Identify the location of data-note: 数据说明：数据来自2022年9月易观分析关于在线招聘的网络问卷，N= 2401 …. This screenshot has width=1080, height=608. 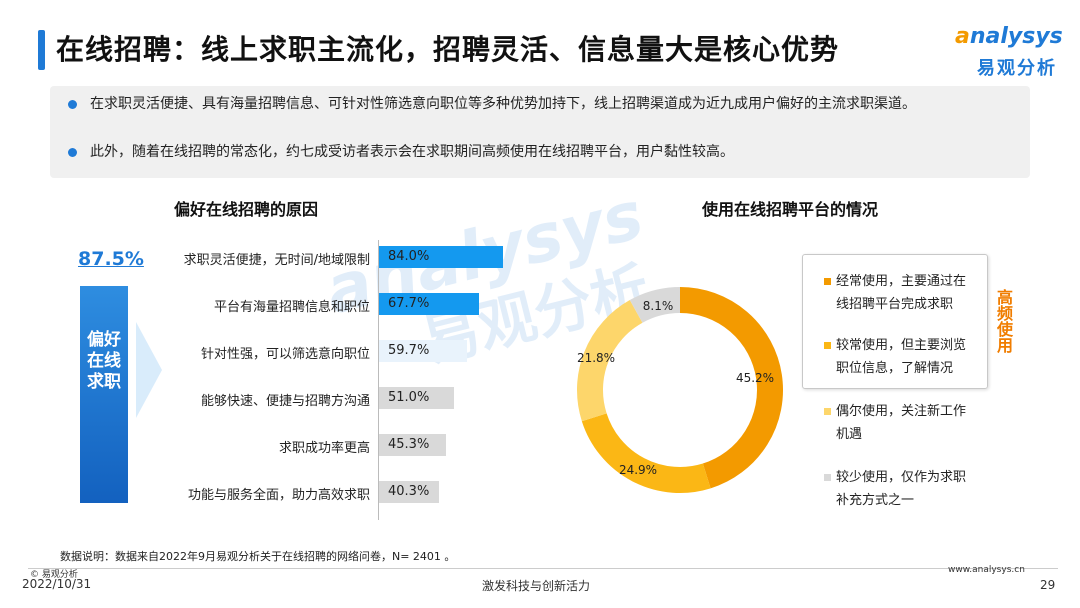
(258, 556).